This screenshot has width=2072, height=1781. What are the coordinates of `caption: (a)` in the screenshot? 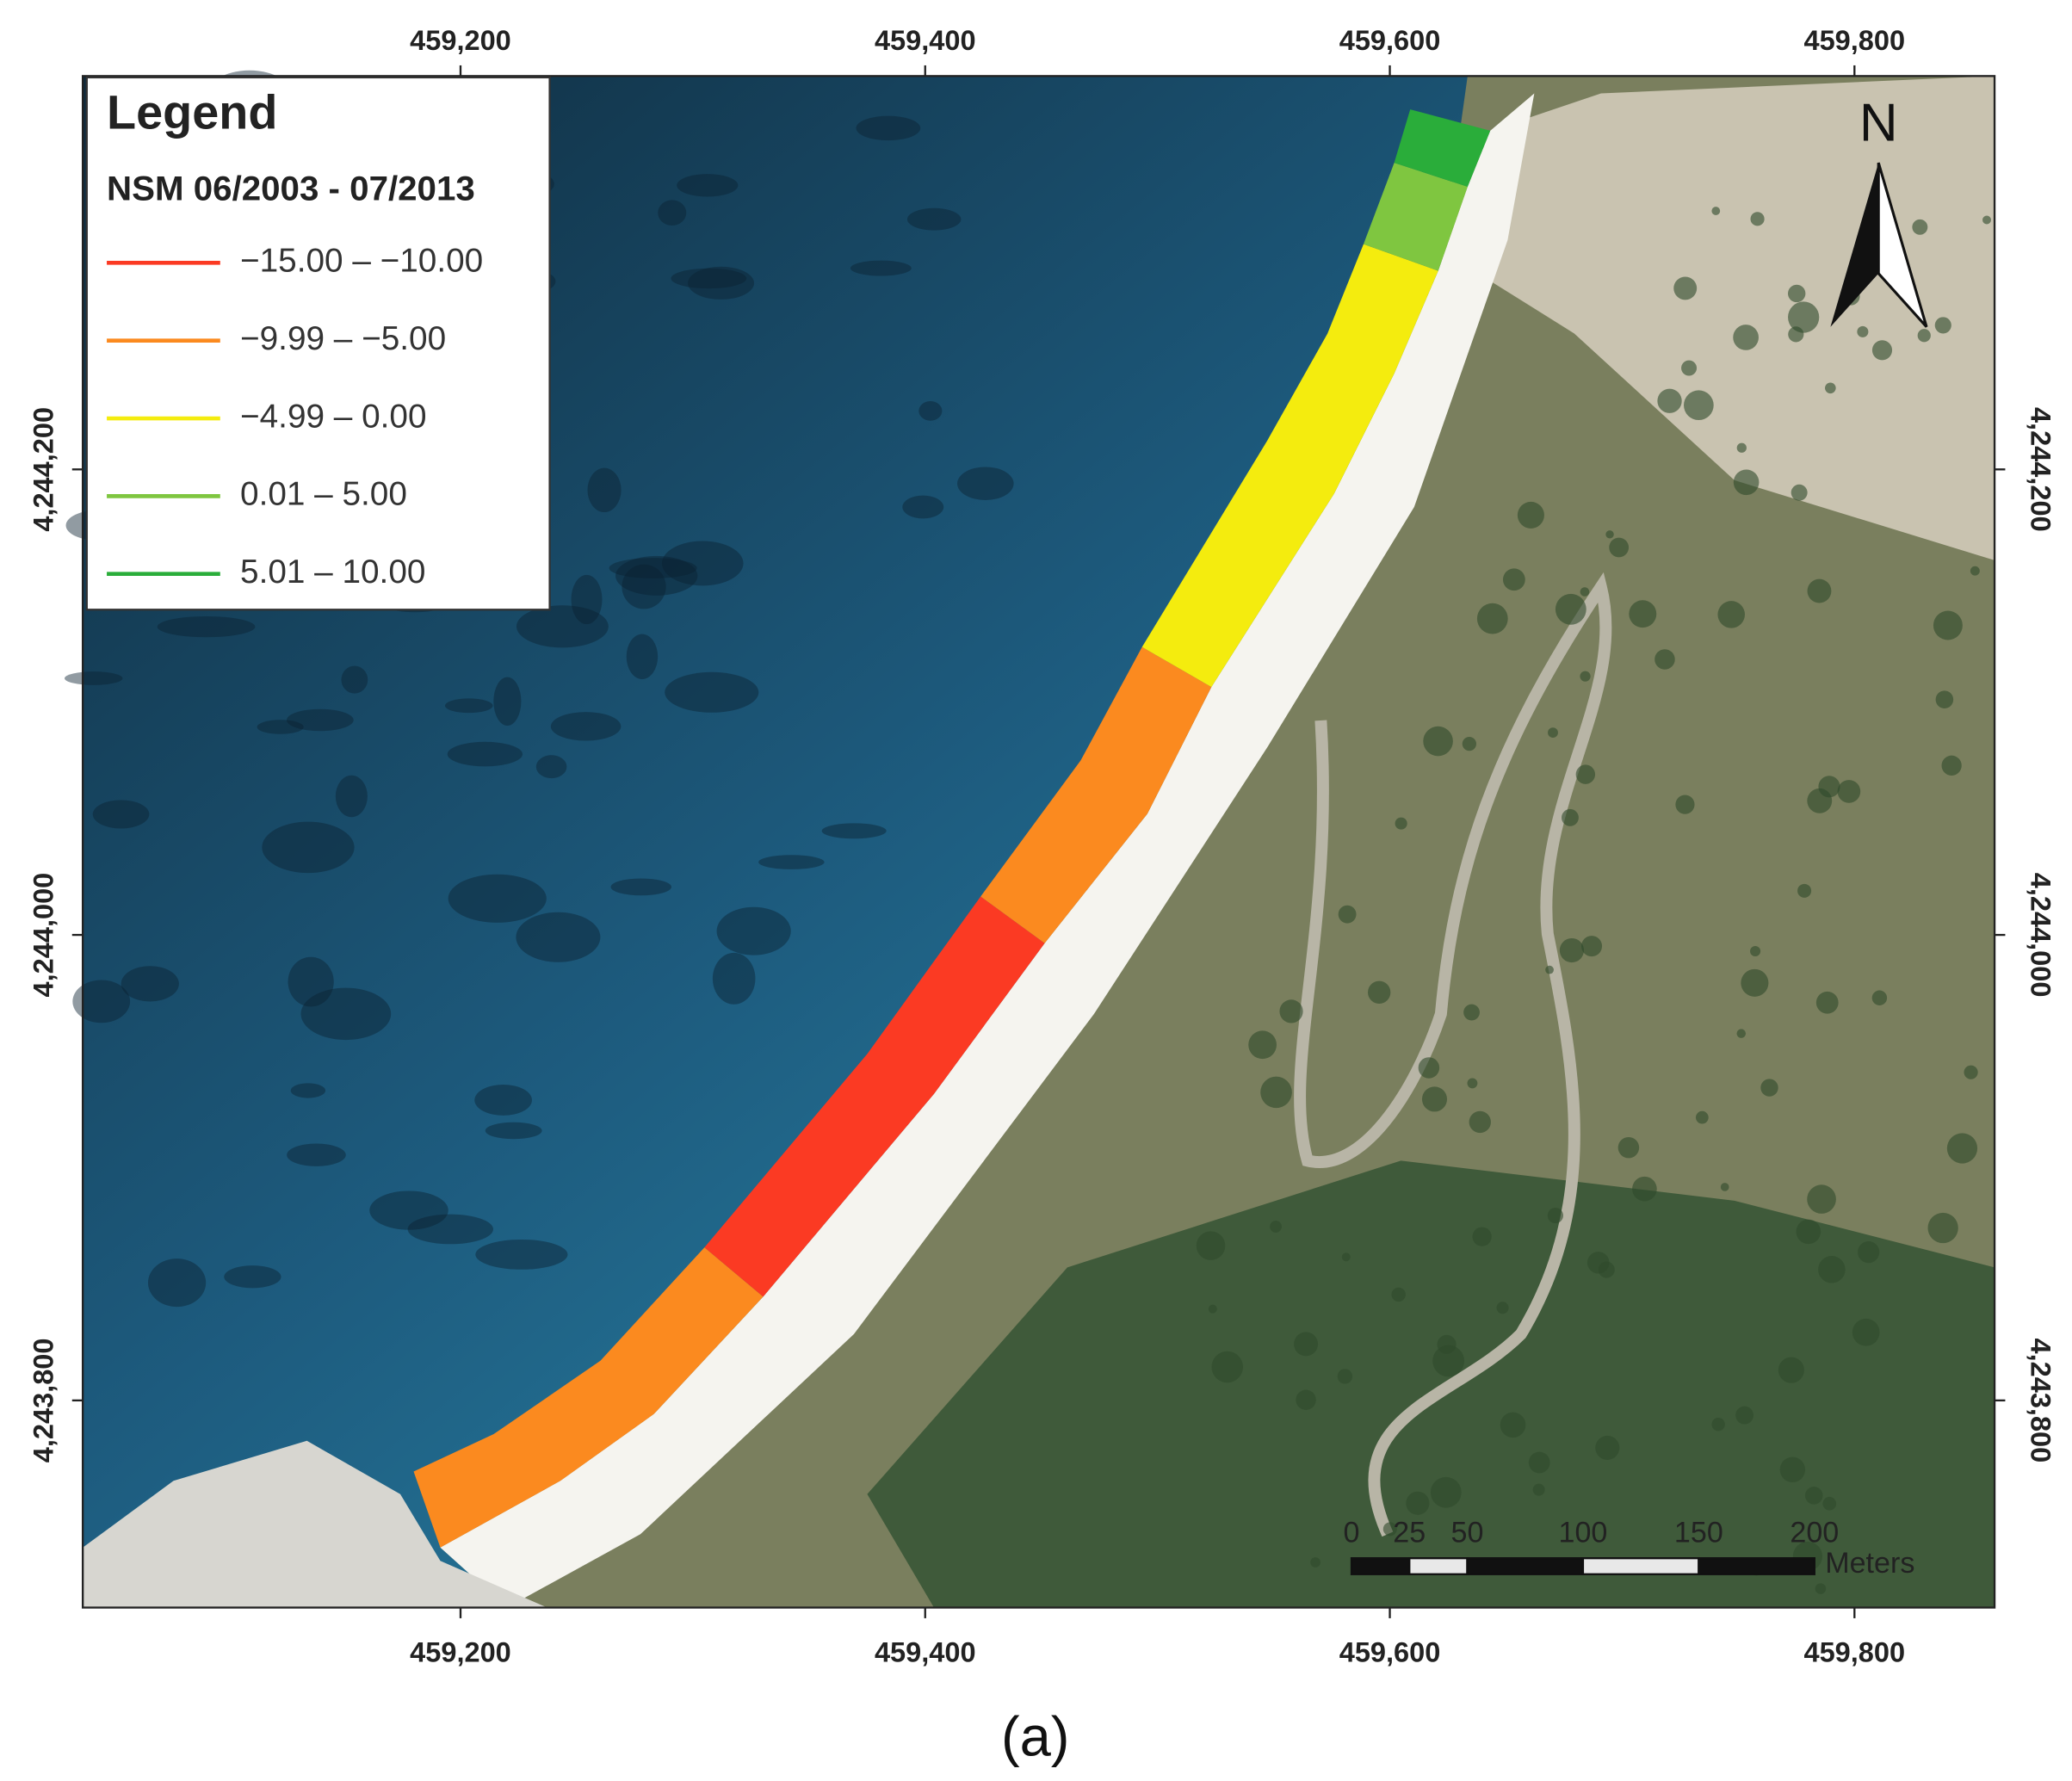 It's located at (1035, 1736).